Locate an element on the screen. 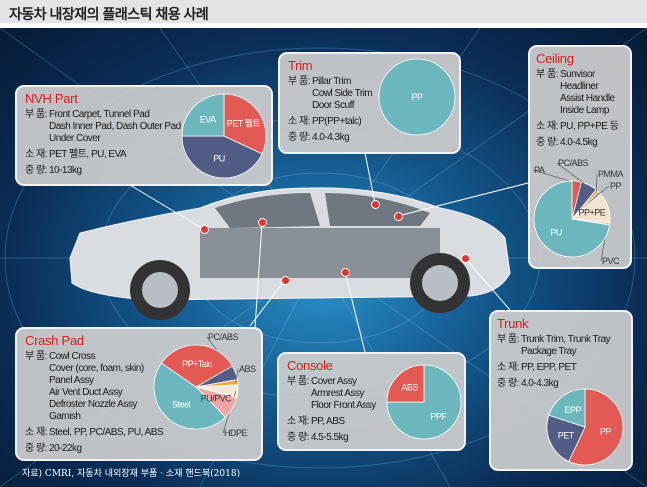  crash-pad-pie-chart: PC/ABS ABS HDPE PU/PVC Steel PP+Talc is located at coordinates (205, 385).